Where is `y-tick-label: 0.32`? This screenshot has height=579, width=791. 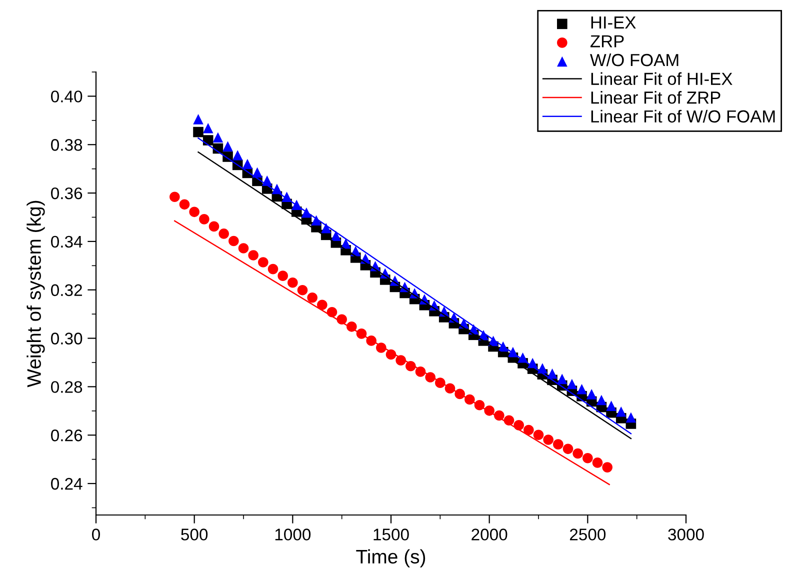 y-tick-label: 0.32 is located at coordinates (66, 290).